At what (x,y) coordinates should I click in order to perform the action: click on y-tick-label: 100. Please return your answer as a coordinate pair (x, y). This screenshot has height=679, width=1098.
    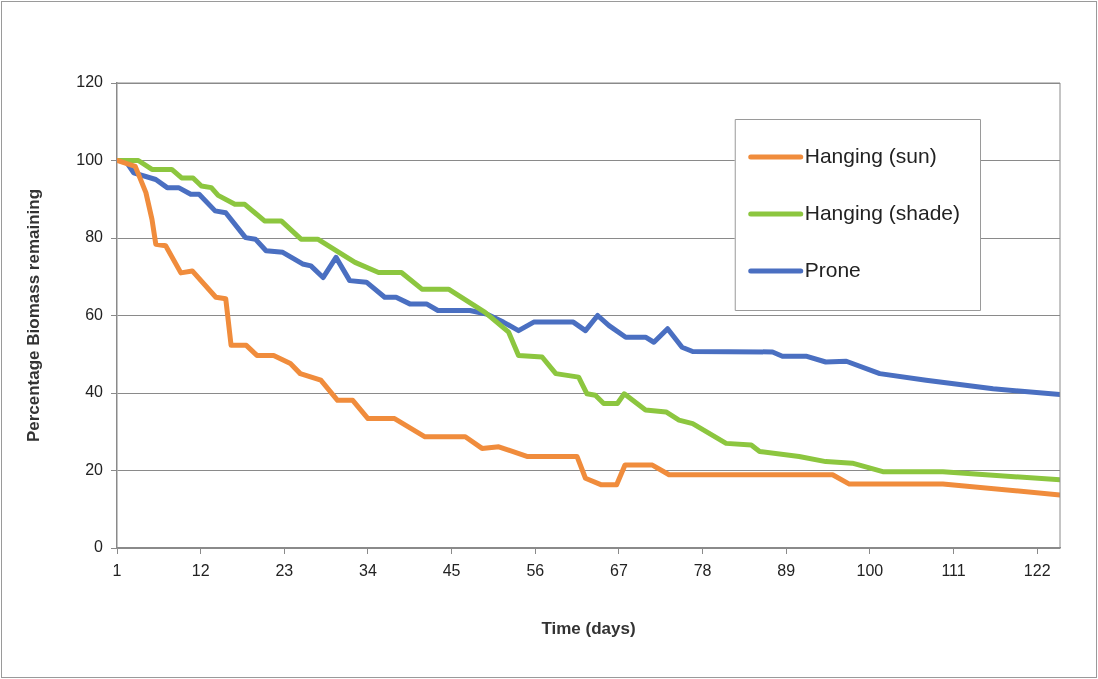
    Looking at the image, I should click on (90, 159).